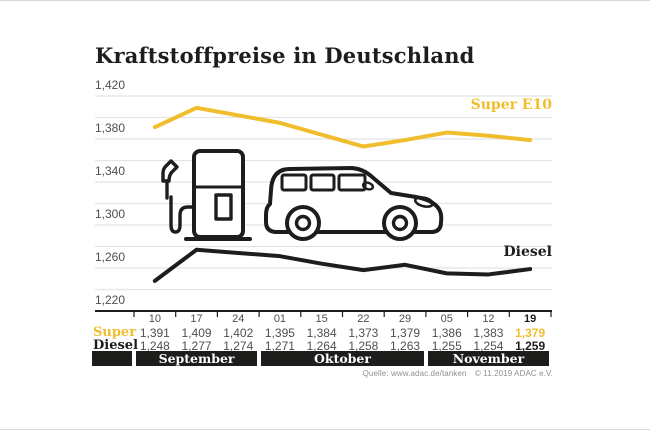  What do you see at coordinates (405, 346) in the screenshot?
I see `diesel-value-cell: 1,263` at bounding box center [405, 346].